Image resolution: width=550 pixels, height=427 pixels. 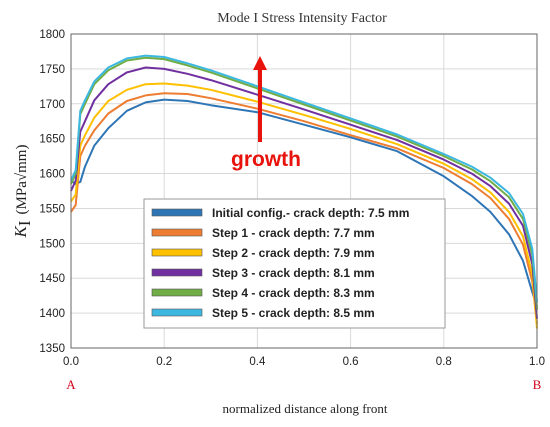 I want to click on y-axis-unit: (MPa√mm), so click(x=22, y=180).